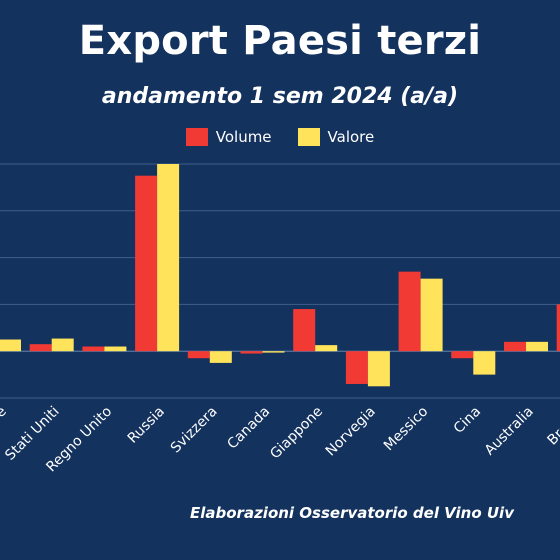  I want to click on legend-label-valore: Valore, so click(351, 137).